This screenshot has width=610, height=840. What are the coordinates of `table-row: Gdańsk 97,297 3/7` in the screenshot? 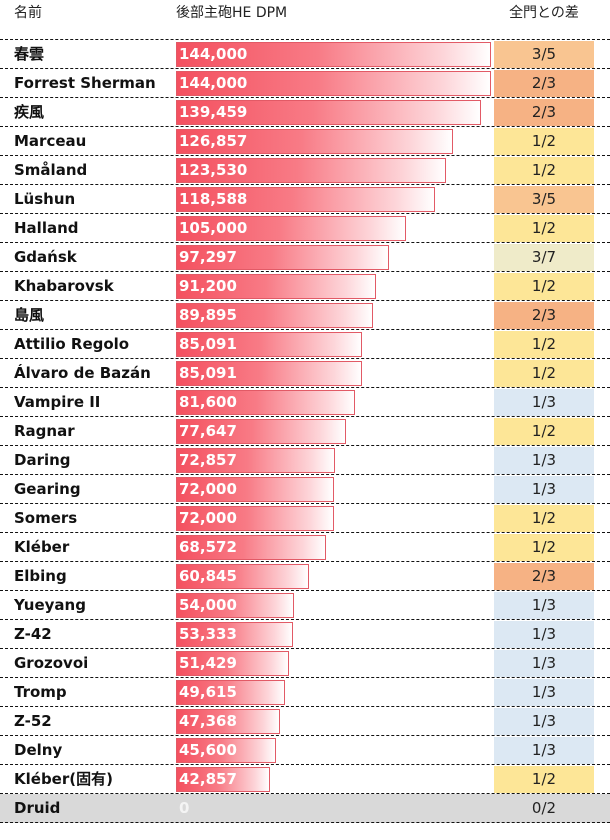 It's located at (305, 257).